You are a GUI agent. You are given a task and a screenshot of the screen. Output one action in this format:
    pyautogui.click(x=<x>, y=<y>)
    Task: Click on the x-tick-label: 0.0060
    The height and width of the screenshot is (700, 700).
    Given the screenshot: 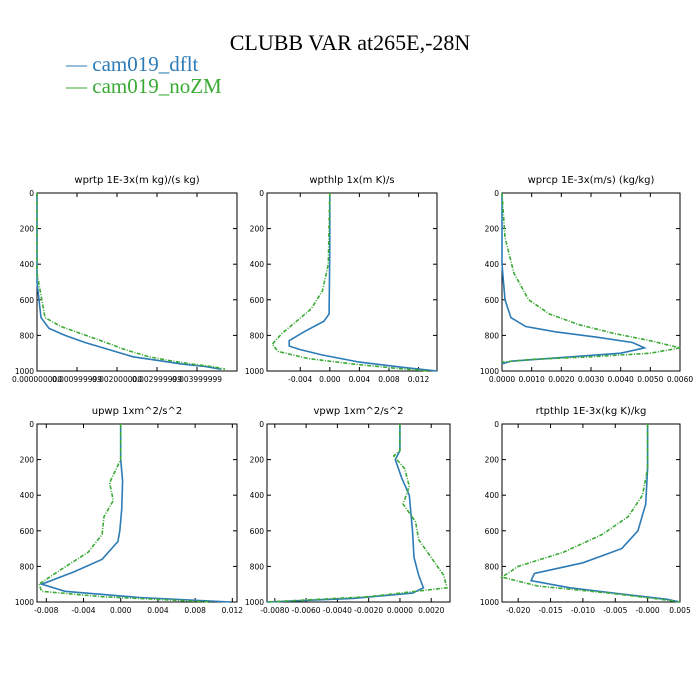 What is the action you would take?
    pyautogui.click(x=680, y=379)
    